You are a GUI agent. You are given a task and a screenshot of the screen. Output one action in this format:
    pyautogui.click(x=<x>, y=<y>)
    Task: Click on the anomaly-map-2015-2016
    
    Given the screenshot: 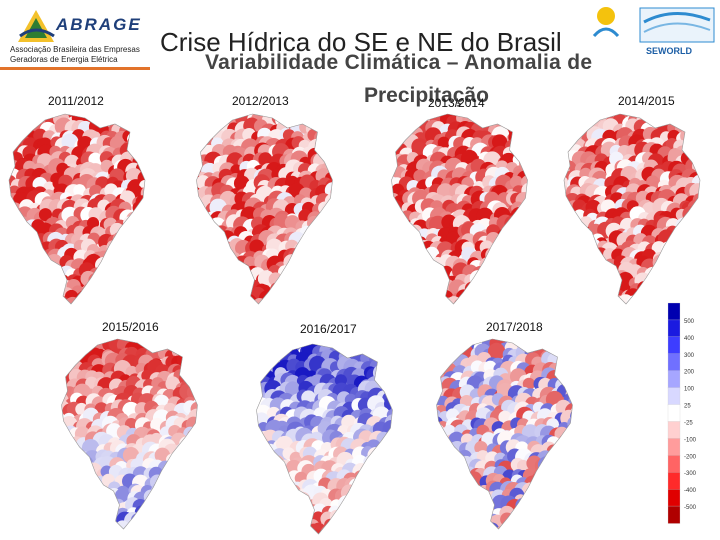 What is the action you would take?
    pyautogui.click(x=129, y=434)
    